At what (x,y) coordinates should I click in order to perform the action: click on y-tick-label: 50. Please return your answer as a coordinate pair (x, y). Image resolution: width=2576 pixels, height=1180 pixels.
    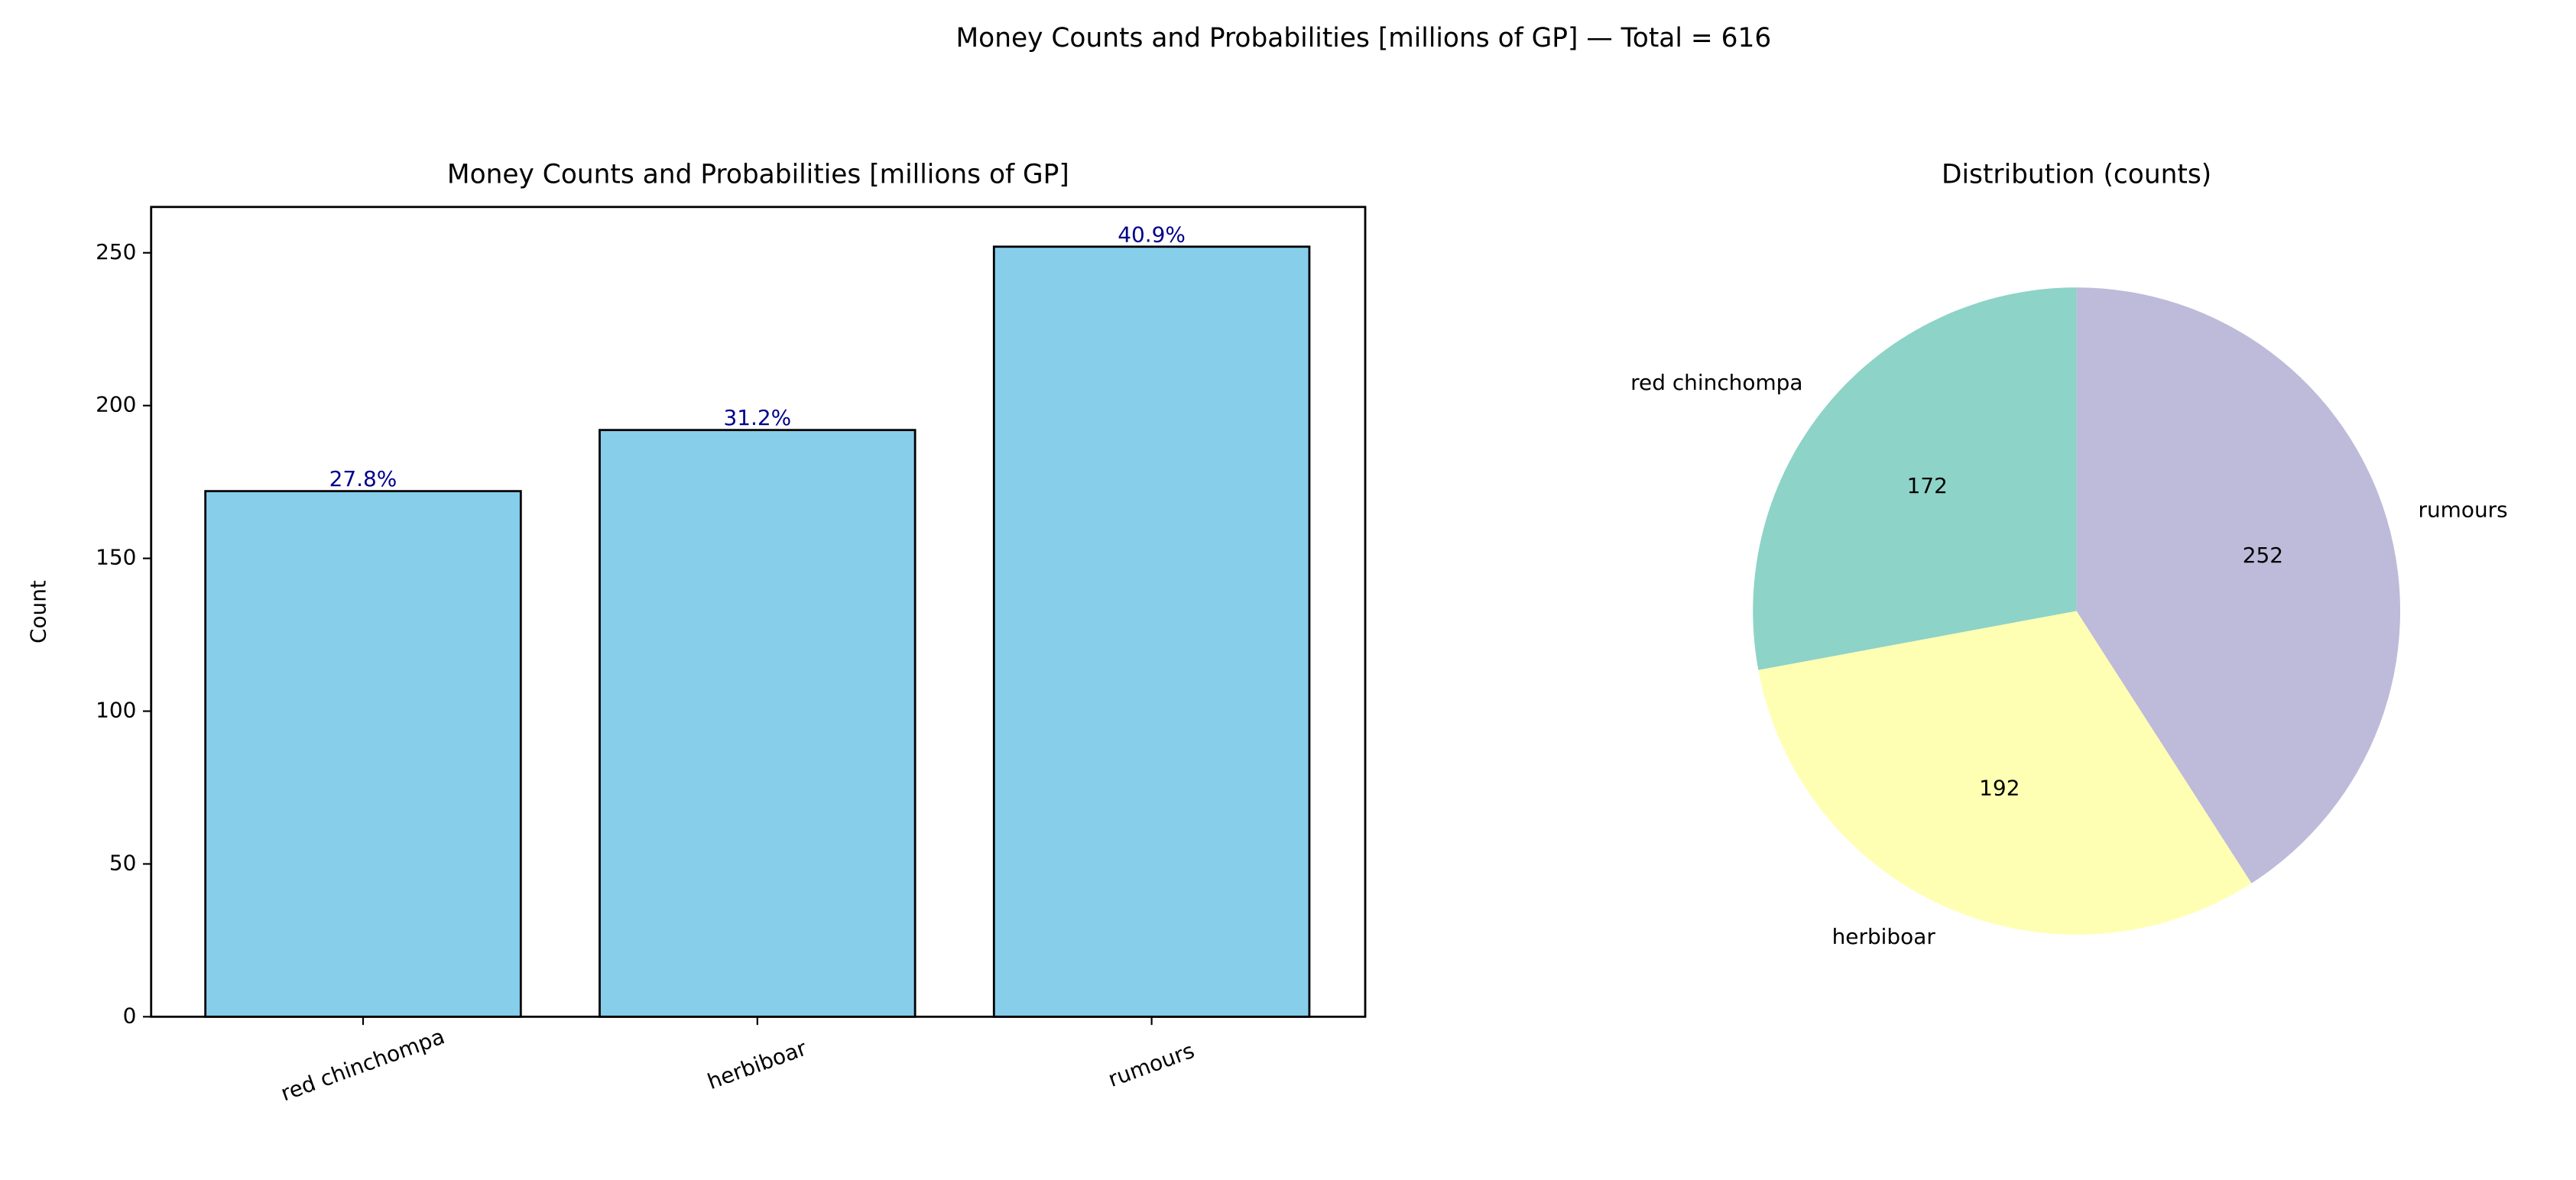
    Looking at the image, I should click on (123, 862).